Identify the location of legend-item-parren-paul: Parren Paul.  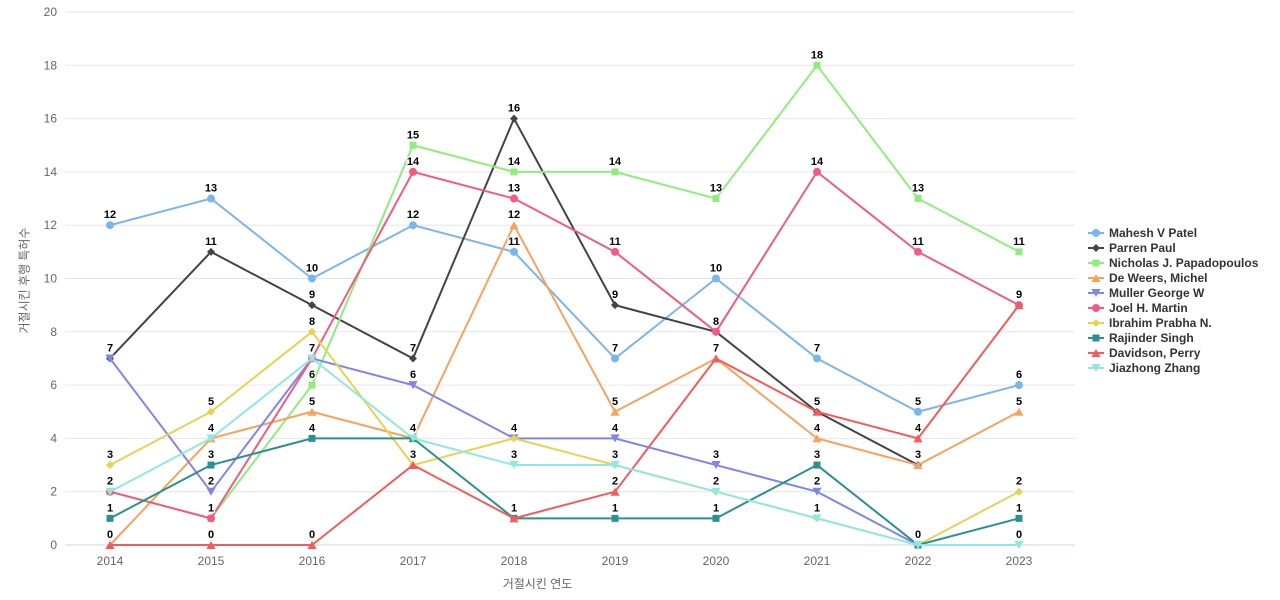
(1173, 247).